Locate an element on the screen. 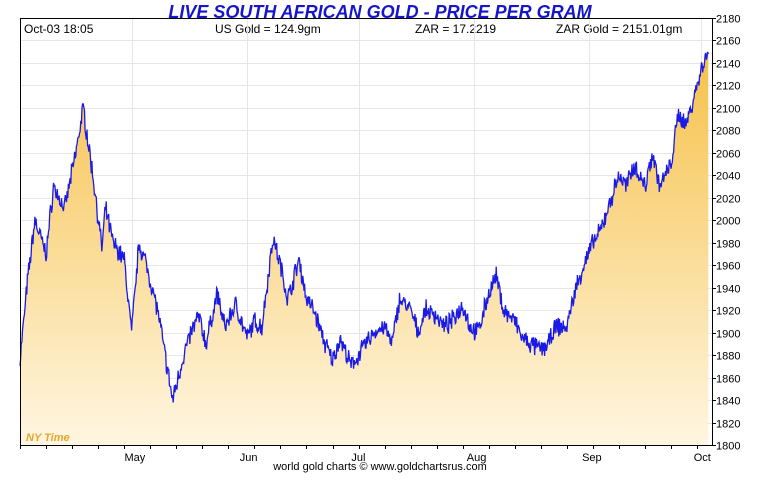 The image size is (760, 480). x-tick-label: Jul is located at coordinates (358, 458).